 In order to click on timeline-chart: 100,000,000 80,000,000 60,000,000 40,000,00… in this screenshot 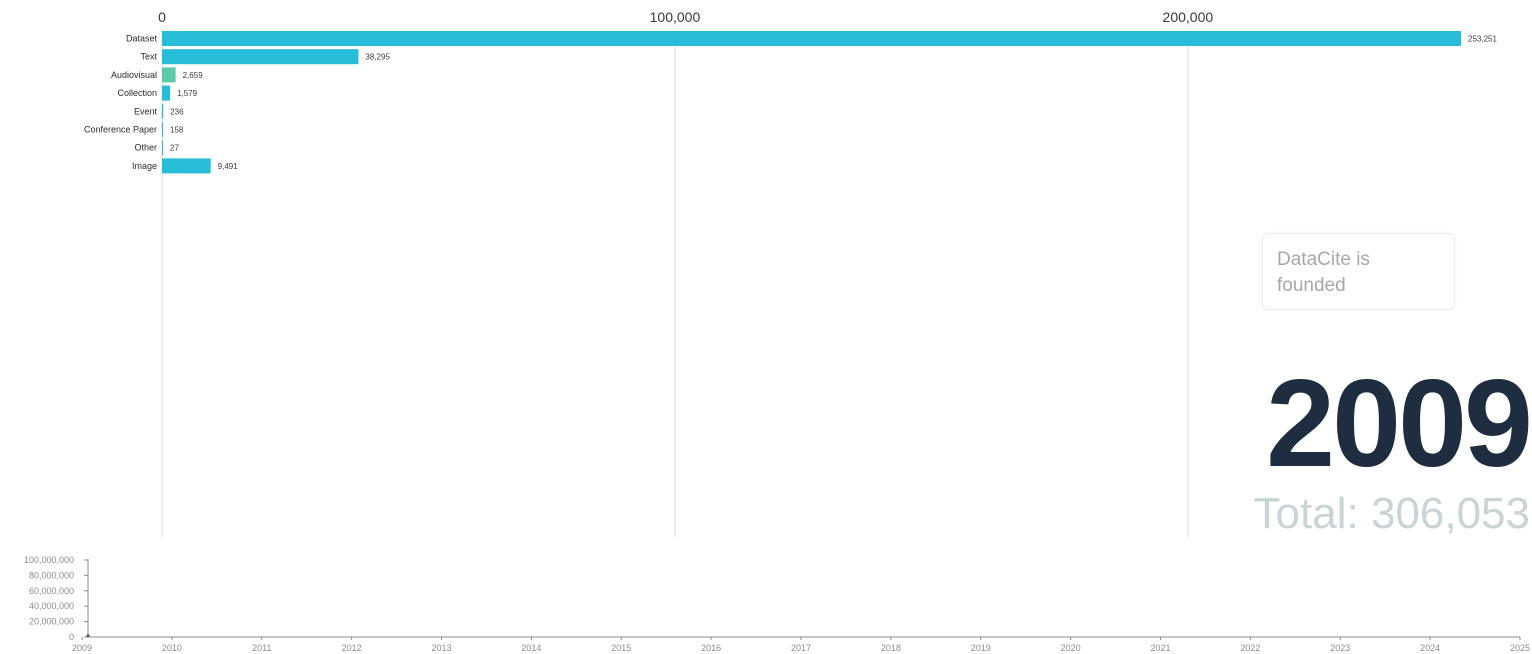, I will do `click(777, 604)`.